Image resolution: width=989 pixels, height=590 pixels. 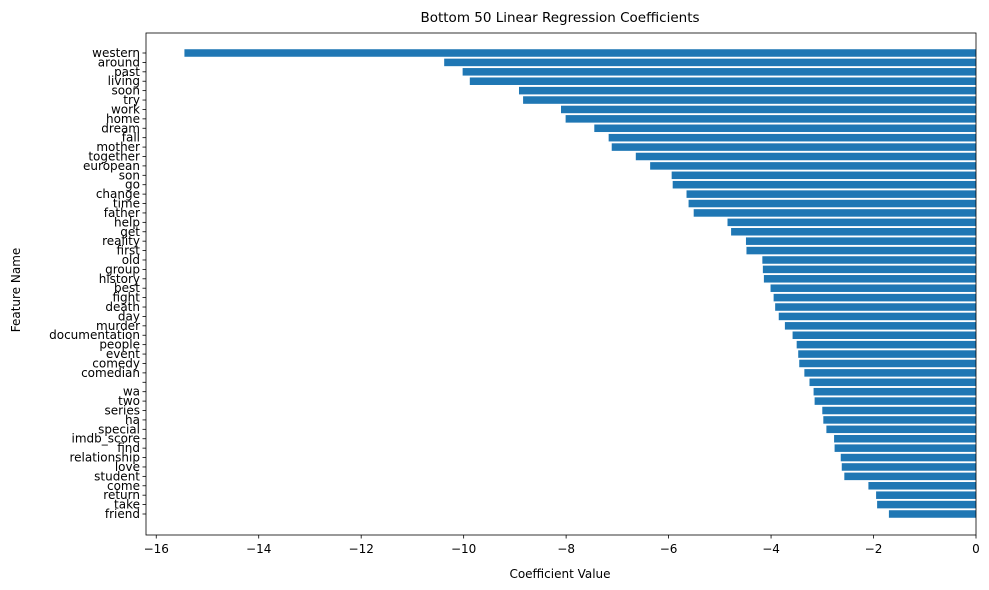 I want to click on bar-take, so click(x=926, y=504).